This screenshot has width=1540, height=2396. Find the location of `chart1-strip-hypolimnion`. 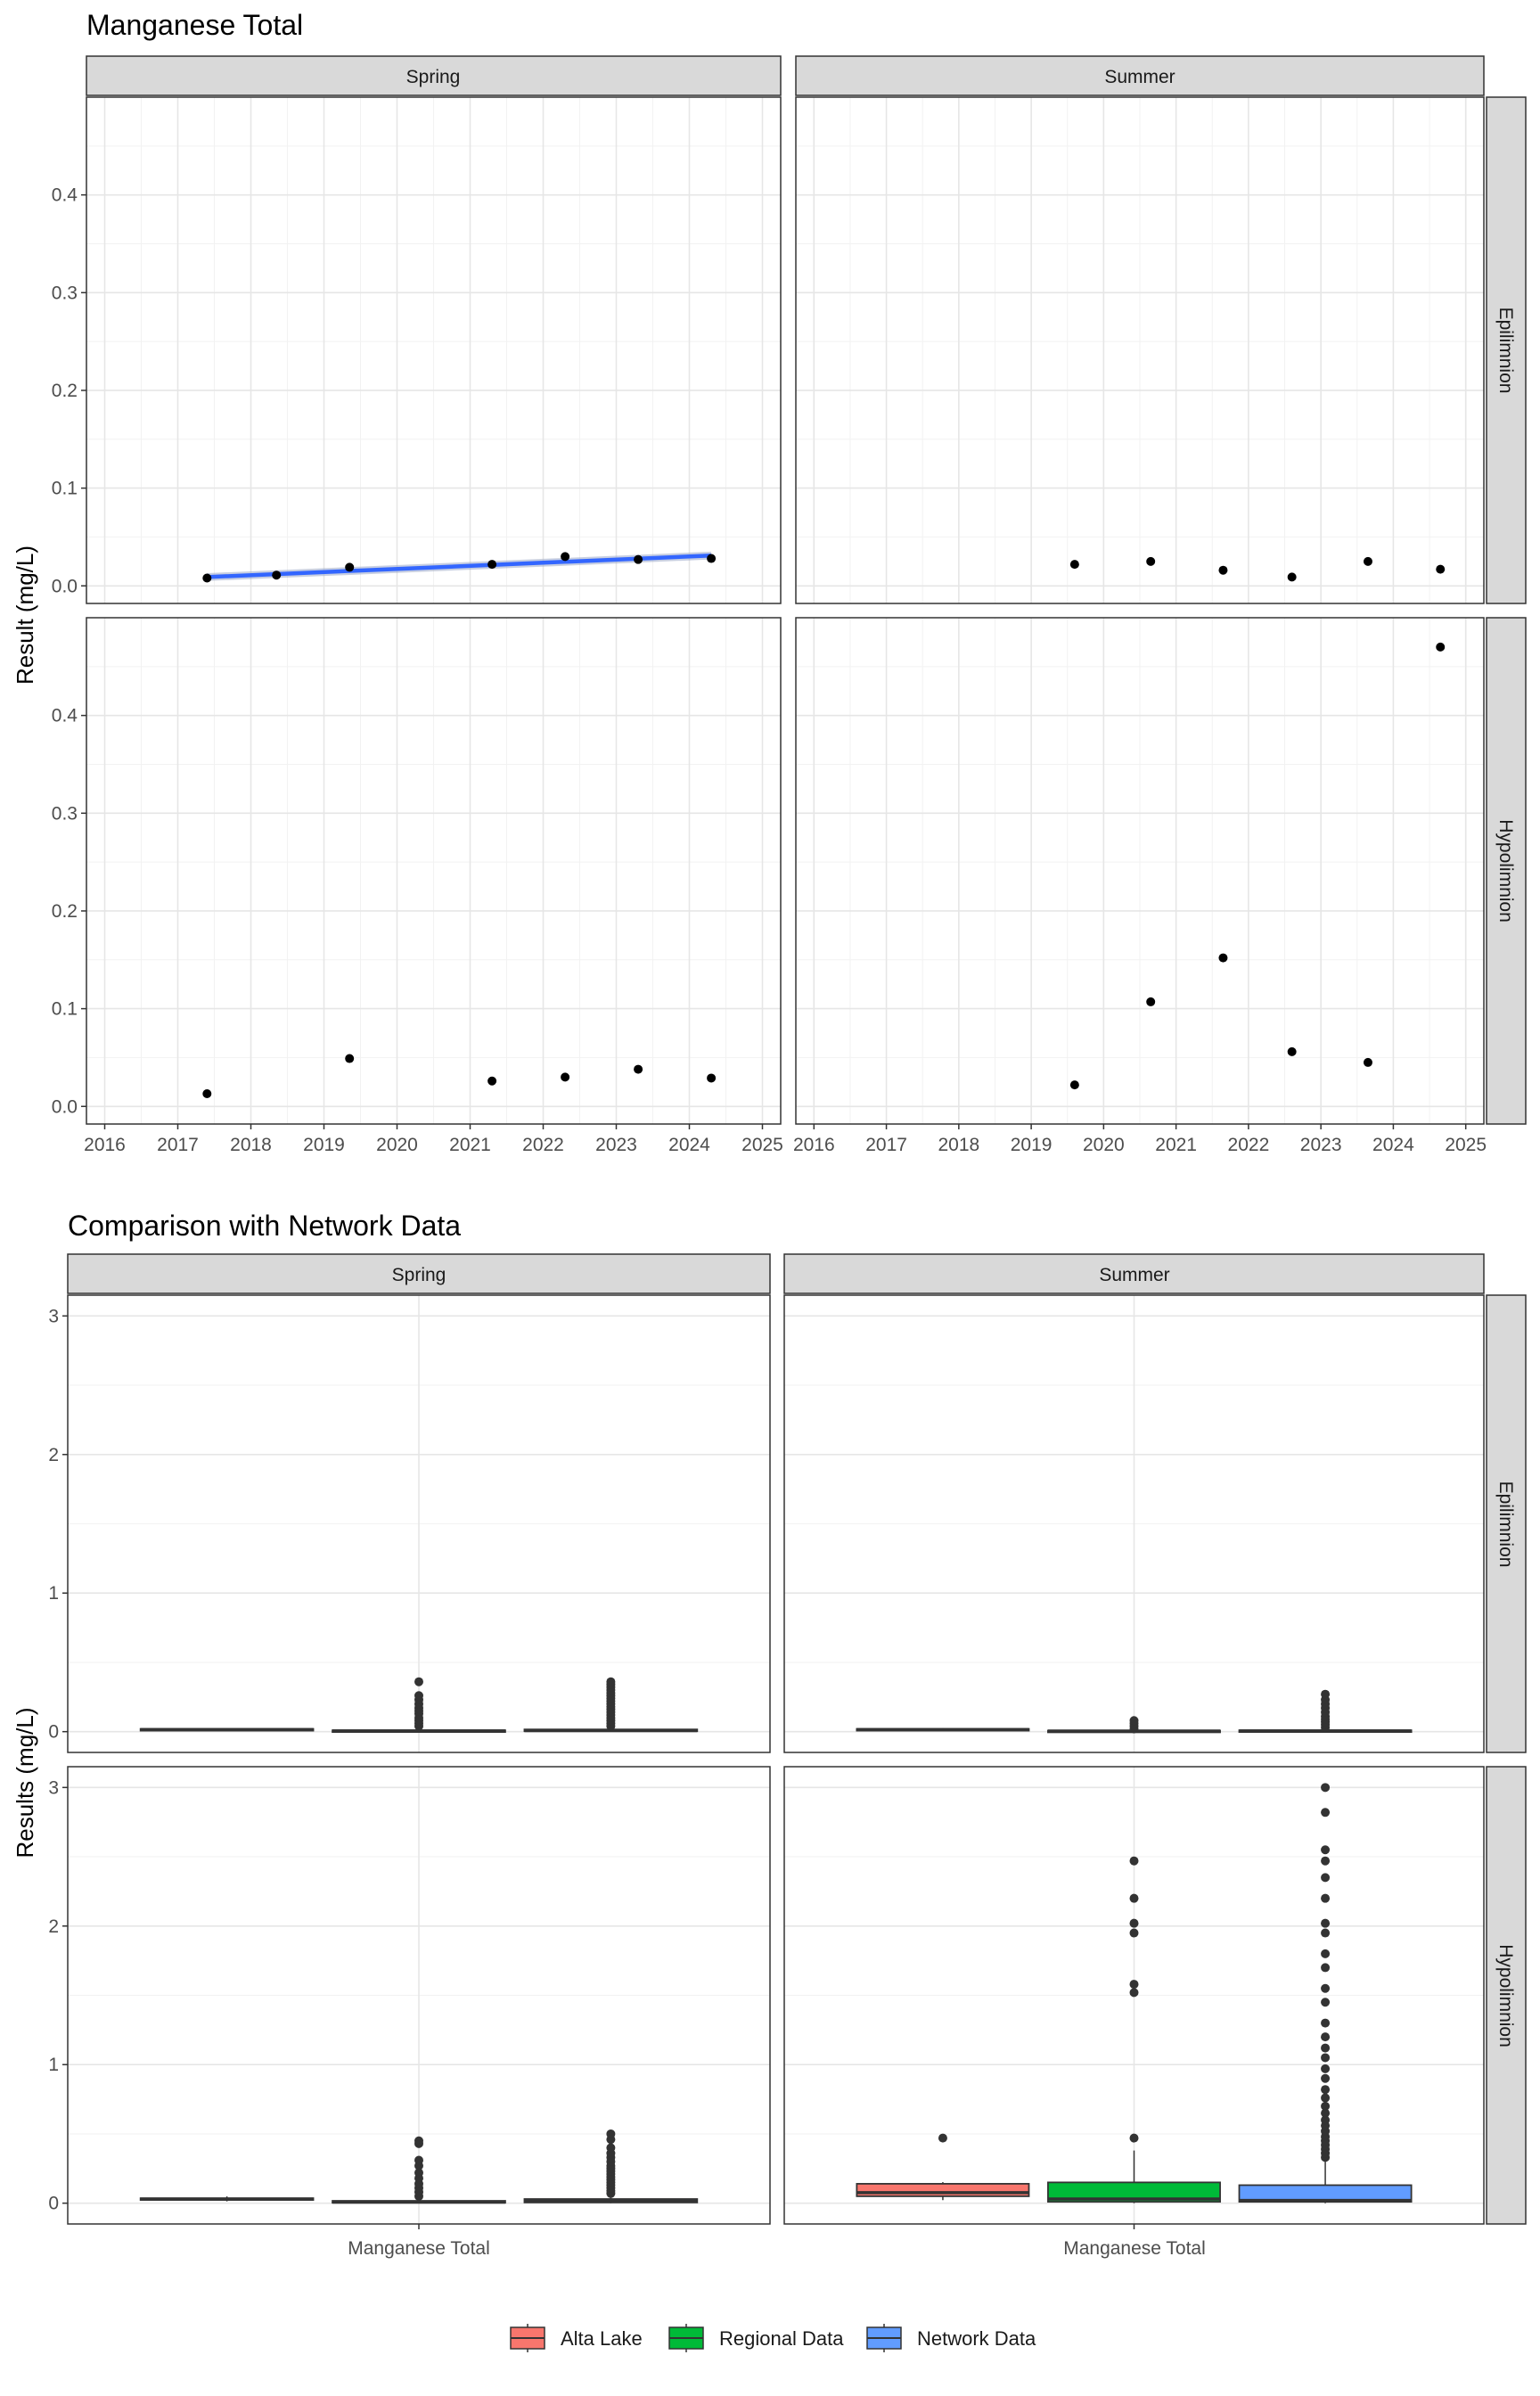

chart1-strip-hypolimnion is located at coordinates (1506, 871).